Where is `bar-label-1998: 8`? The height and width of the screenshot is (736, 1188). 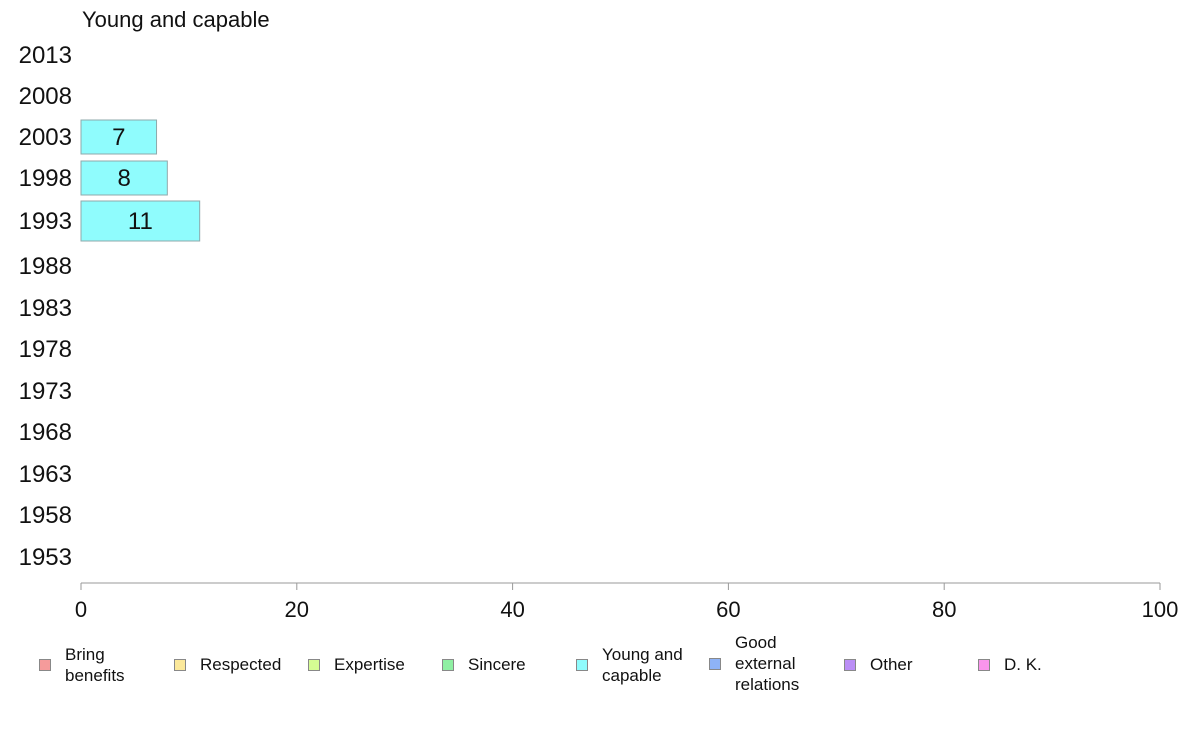 bar-label-1998: 8 is located at coordinates (123, 178).